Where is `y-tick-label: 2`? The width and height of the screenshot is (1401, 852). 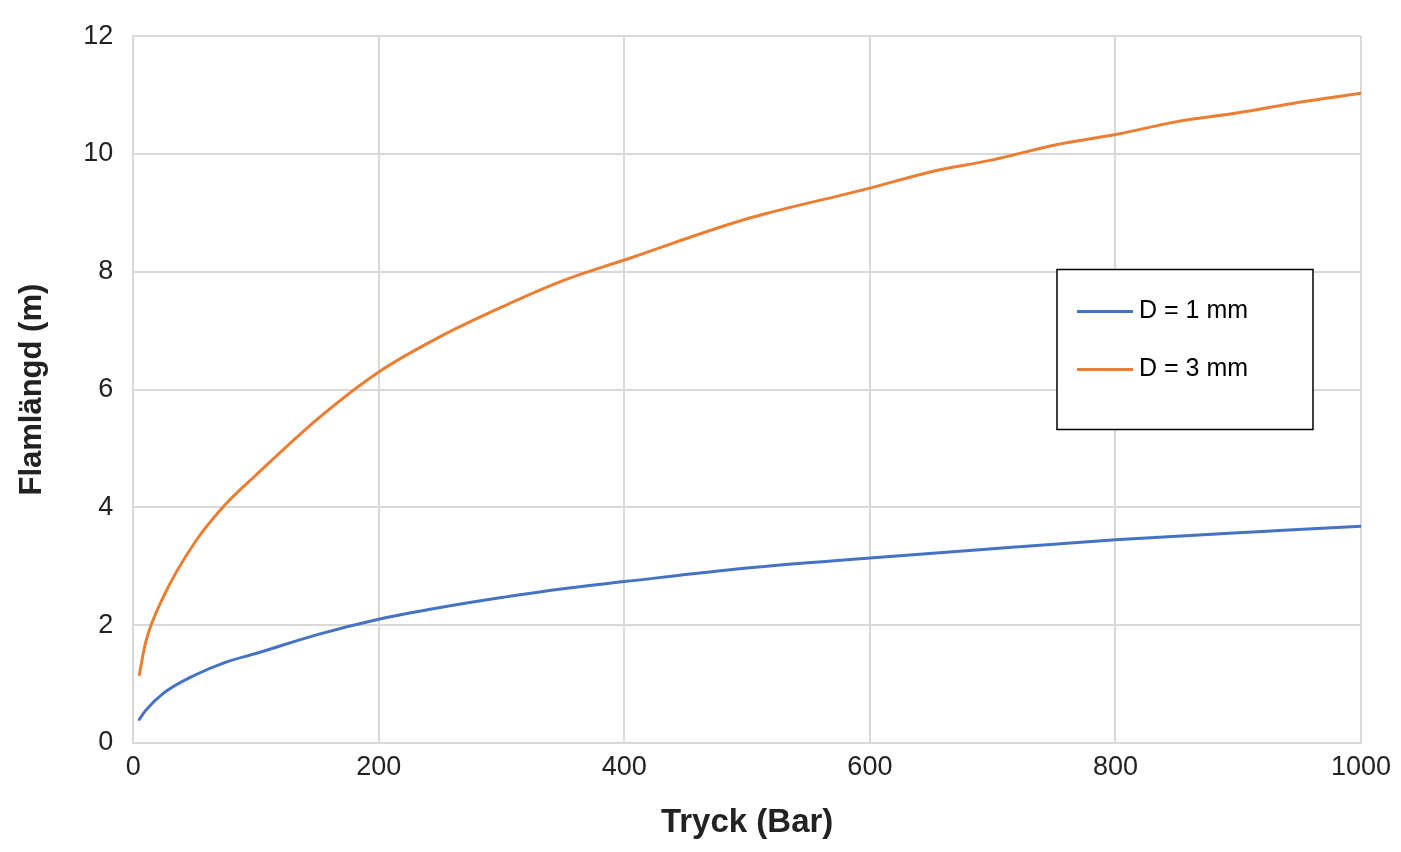 y-tick-label: 2 is located at coordinates (106, 623).